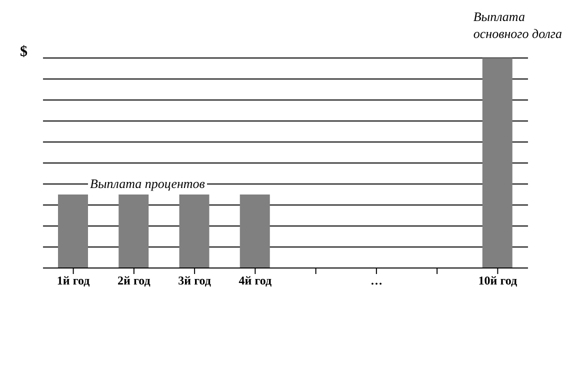  I want to click on x-tick-label: 3й год, so click(194, 281).